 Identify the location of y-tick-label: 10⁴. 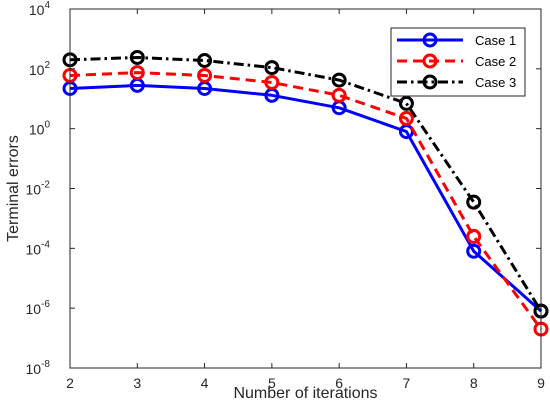
(40, 9).